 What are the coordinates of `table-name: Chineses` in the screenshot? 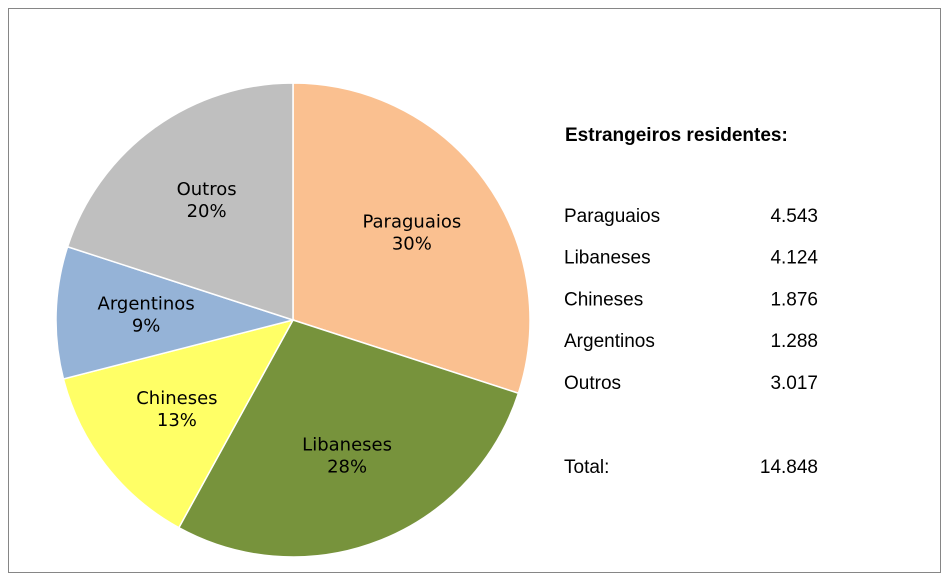 It's located at (603, 299).